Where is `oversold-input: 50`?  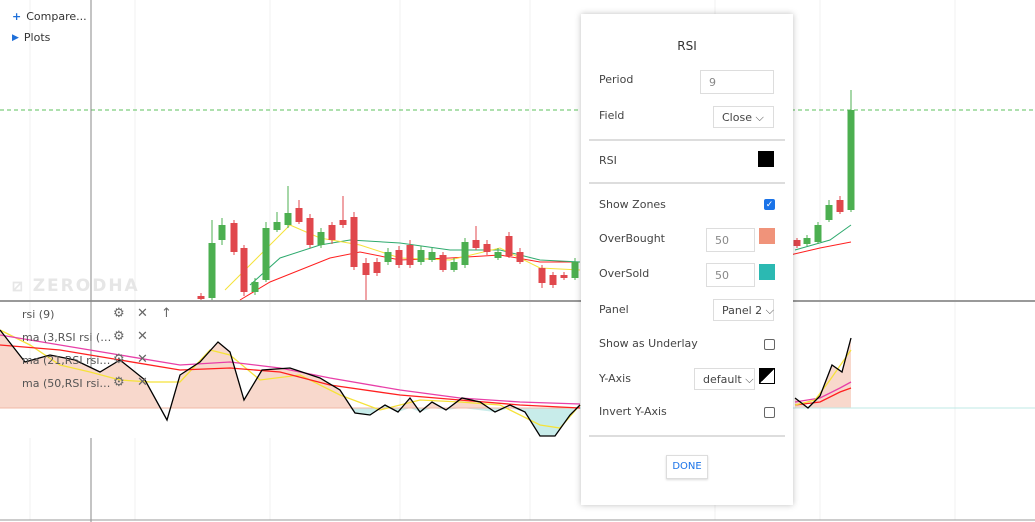 oversold-input: 50 is located at coordinates (730, 275).